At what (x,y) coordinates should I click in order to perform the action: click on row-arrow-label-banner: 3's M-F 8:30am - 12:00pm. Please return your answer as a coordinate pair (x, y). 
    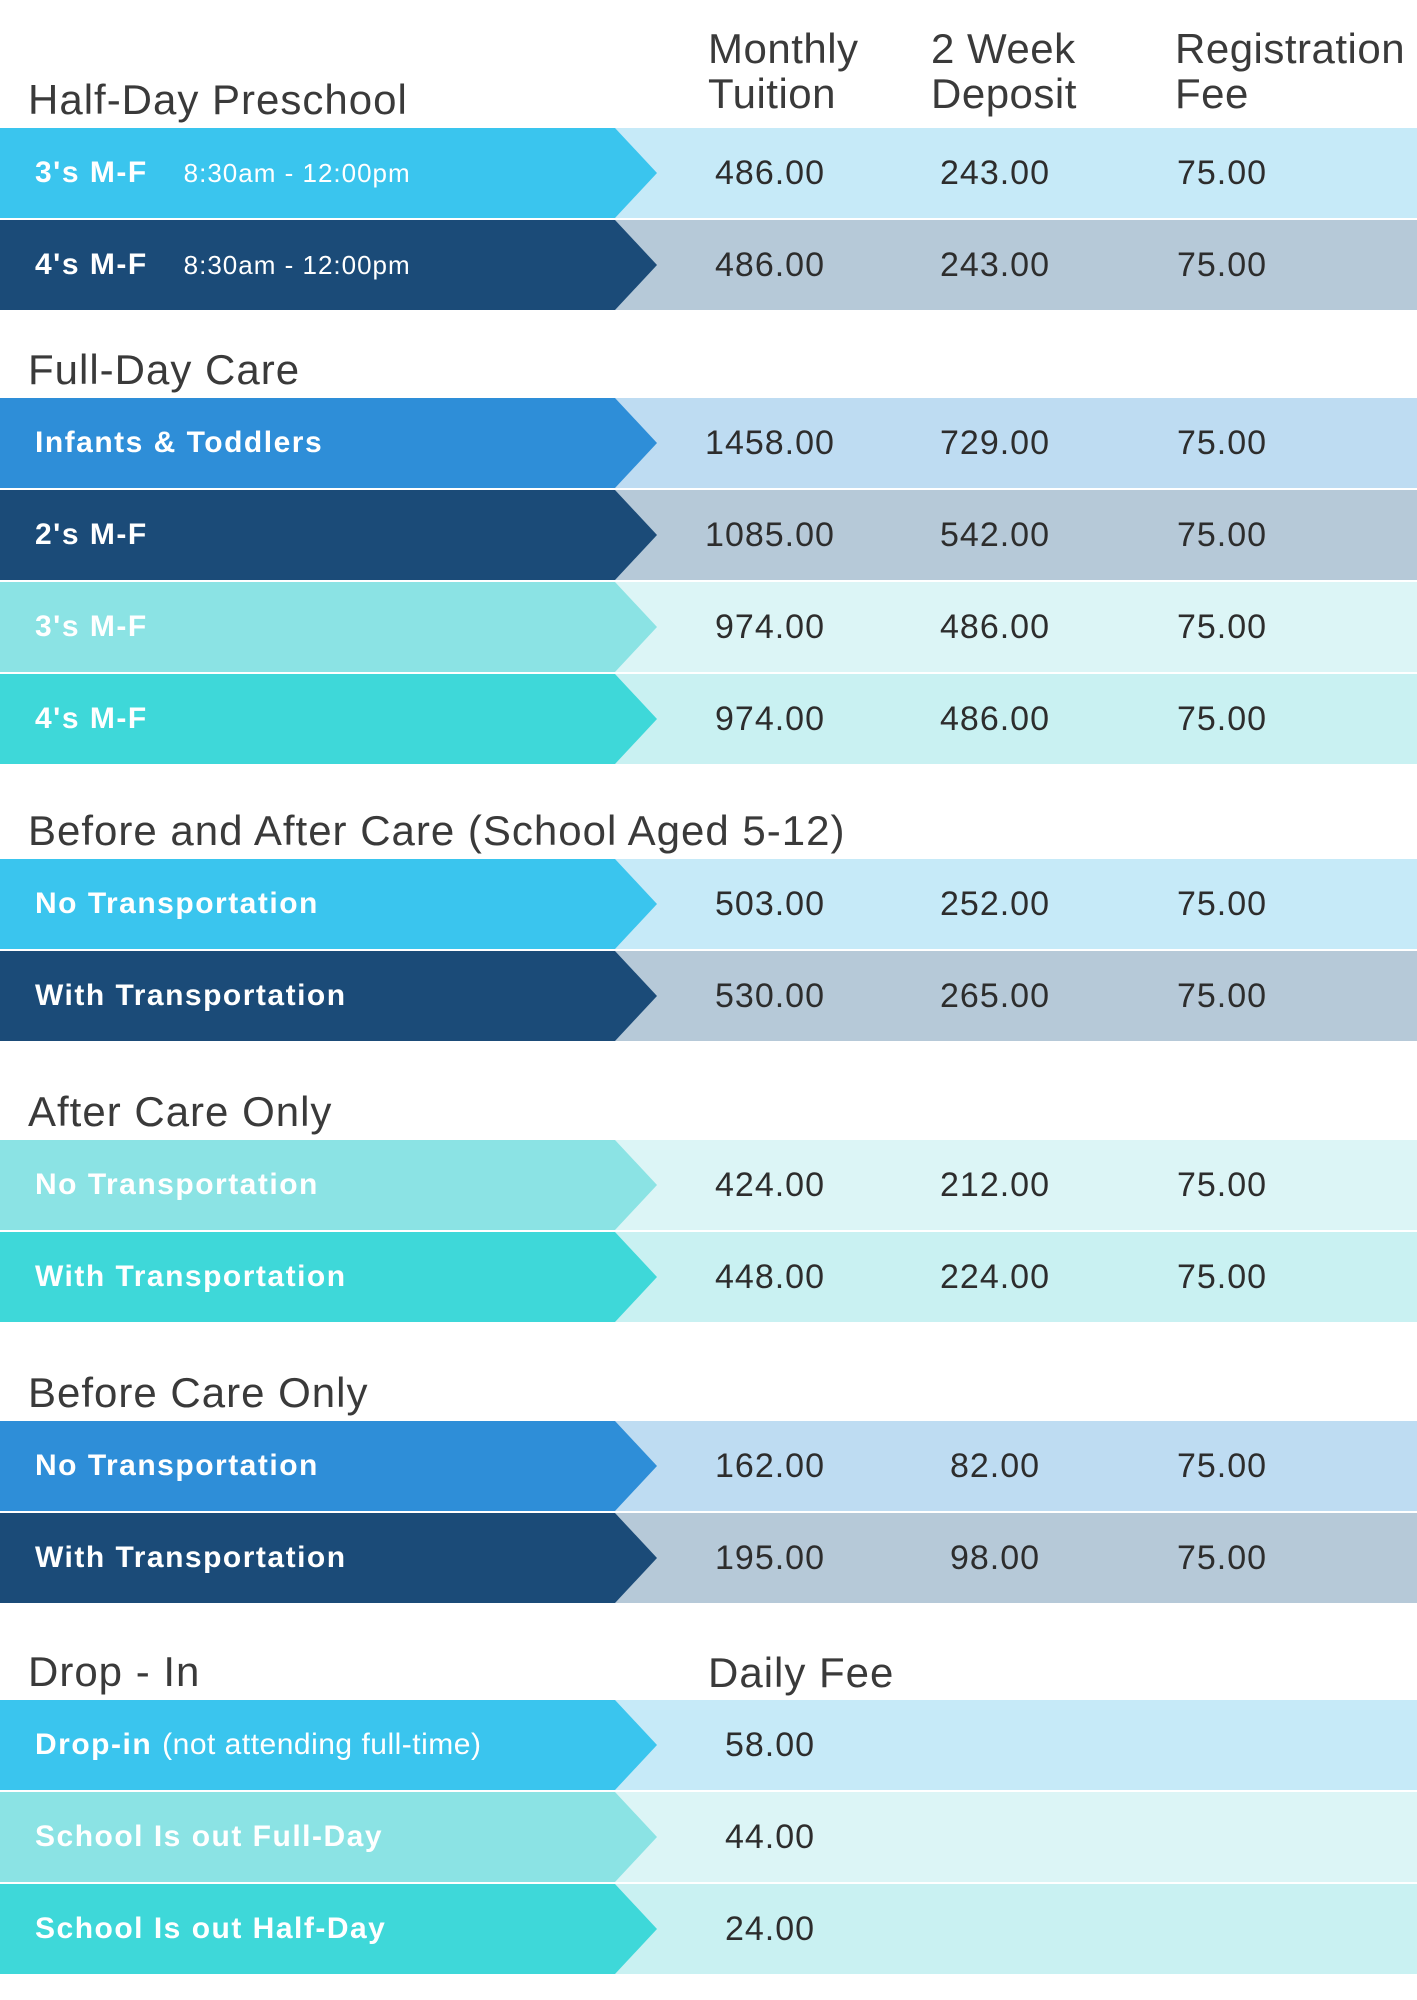
    Looking at the image, I should click on (328, 173).